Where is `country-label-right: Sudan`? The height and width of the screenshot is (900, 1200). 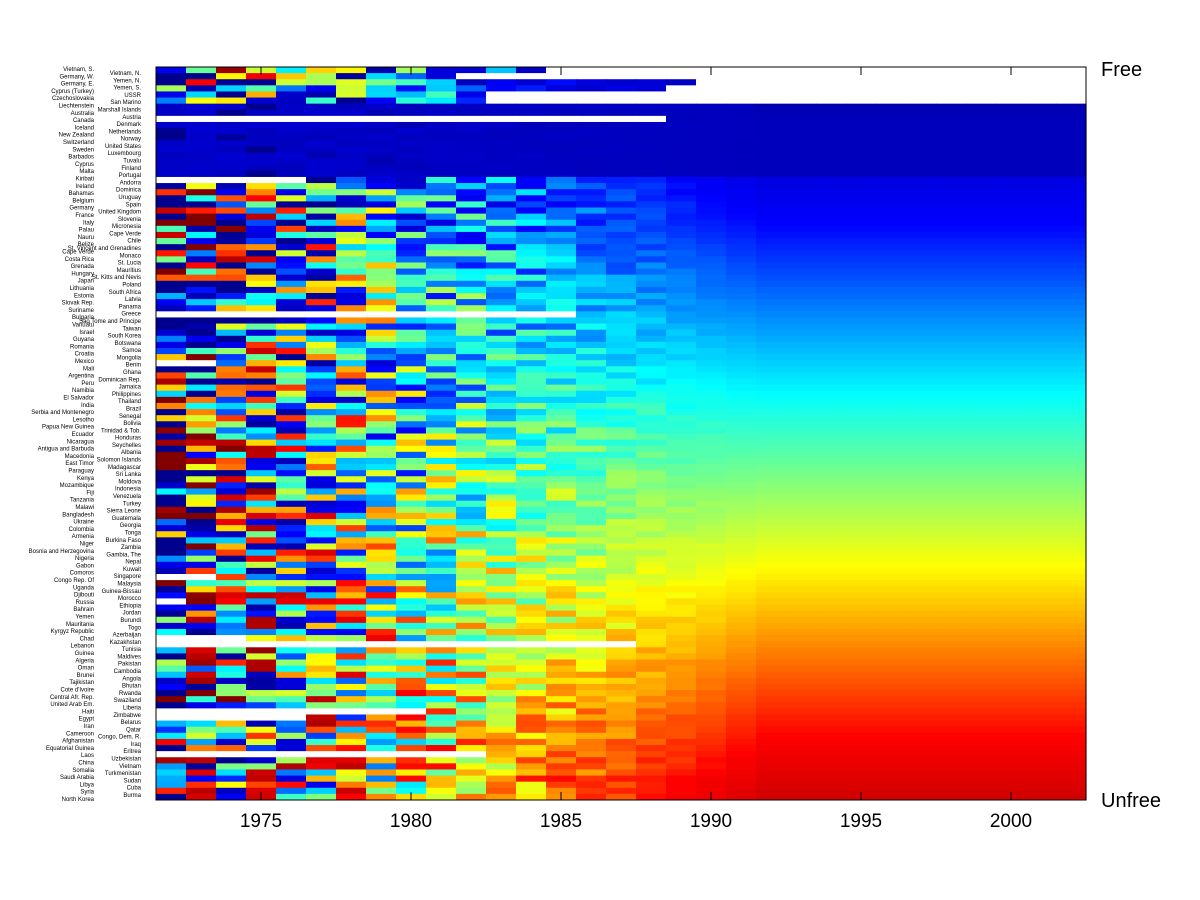 country-label-right: Sudan is located at coordinates (132, 781).